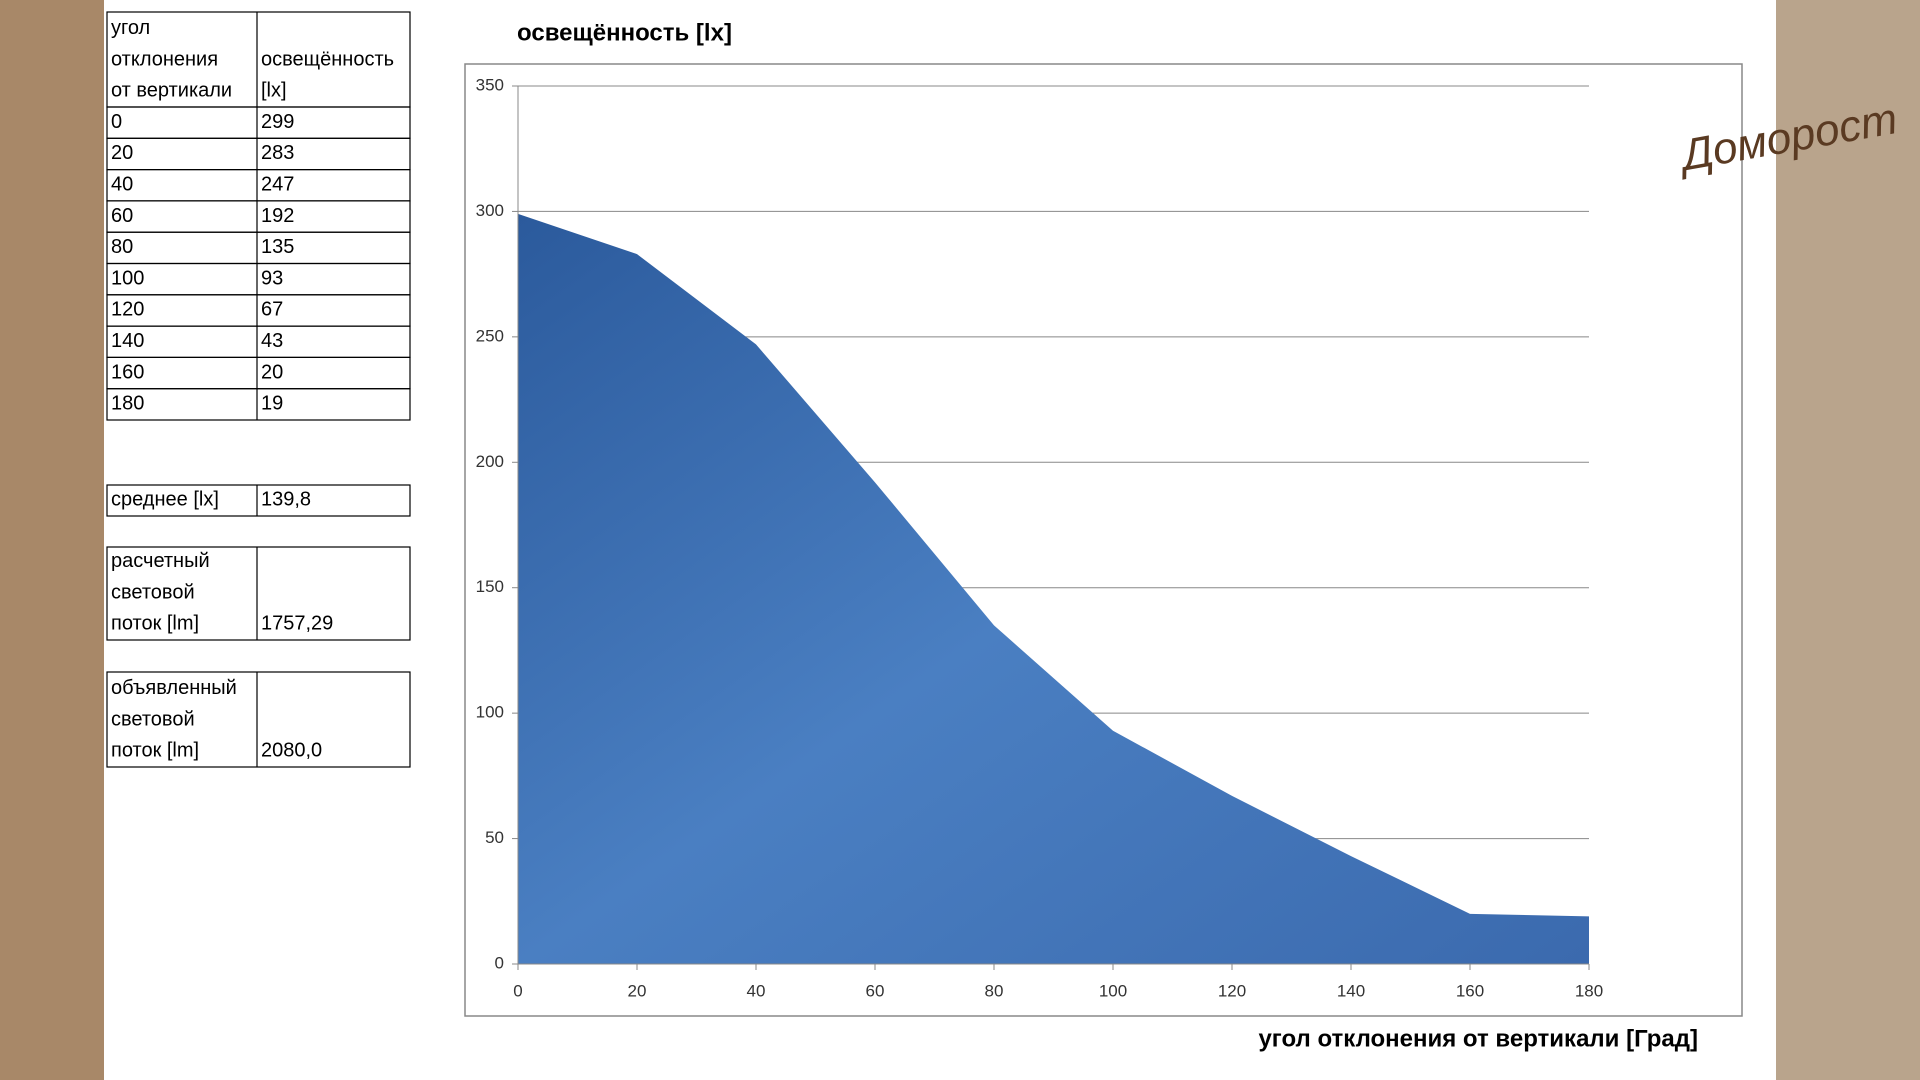 The width and height of the screenshot is (1920, 1080). Describe the element at coordinates (297, 624) in the screenshot. I see `cell-text: 1757,29` at that location.